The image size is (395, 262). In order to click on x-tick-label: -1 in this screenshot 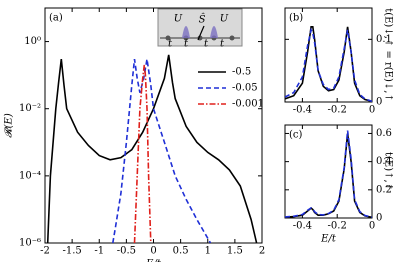, I will do `click(99, 251)`.